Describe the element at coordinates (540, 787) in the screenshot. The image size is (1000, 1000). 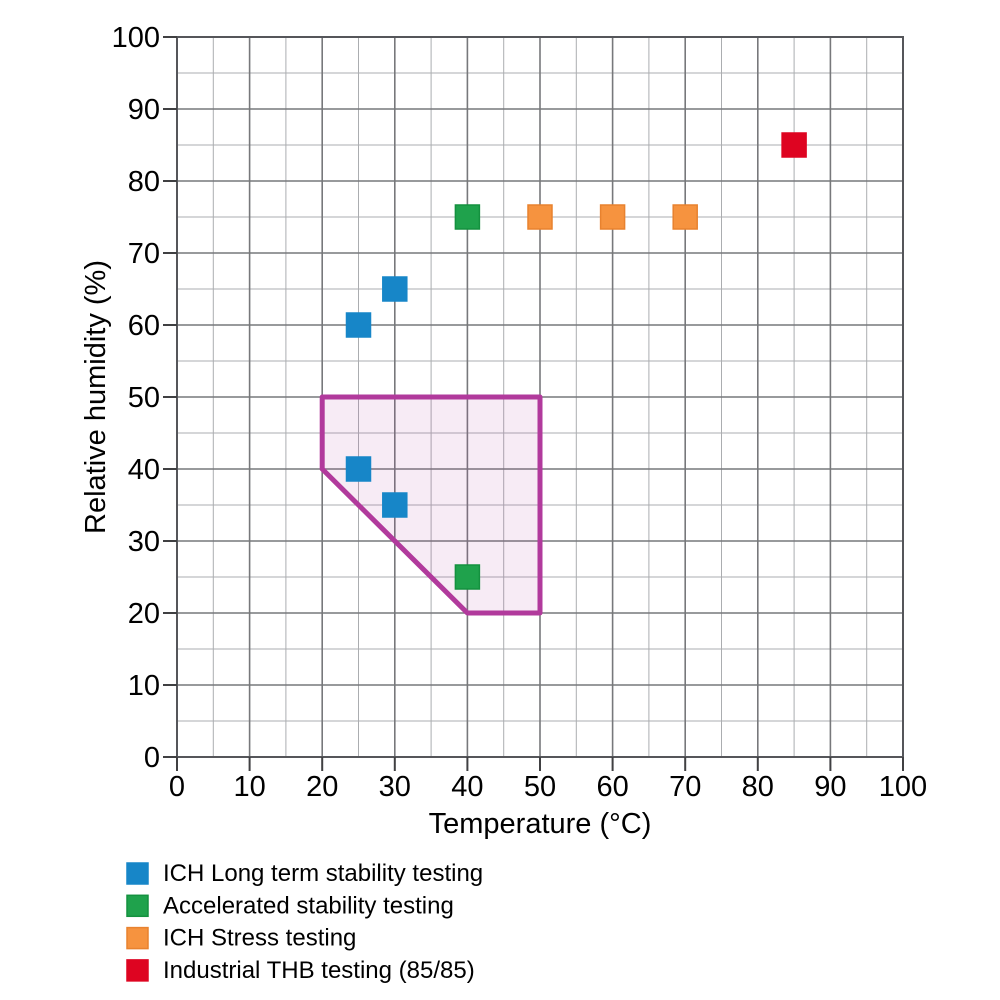
I see `x-tick-label: 50` at that location.